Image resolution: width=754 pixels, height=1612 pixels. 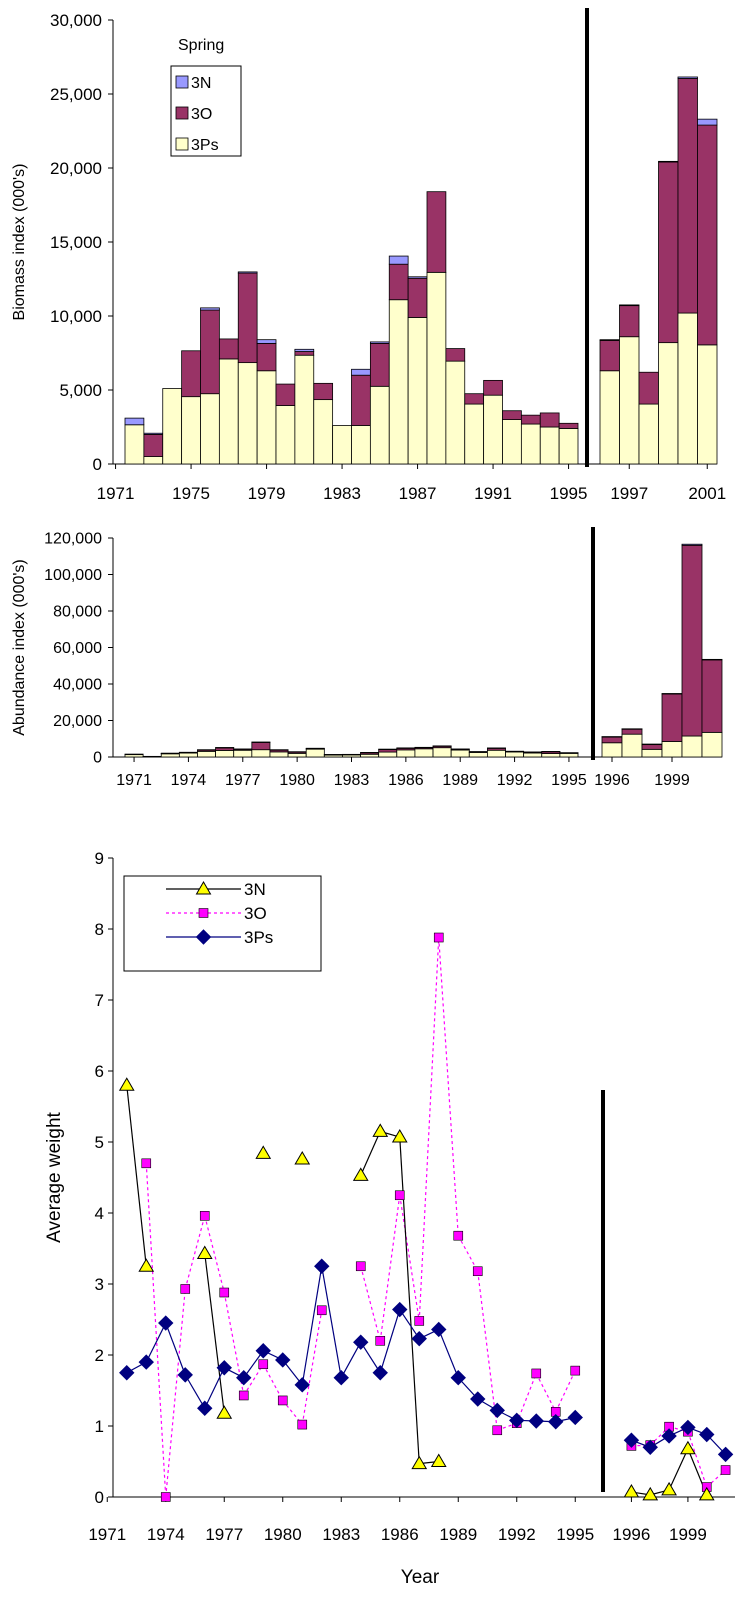 What do you see at coordinates (436, 232) in the screenshot?
I see `c1p1-bar-3O-1988` at bounding box center [436, 232].